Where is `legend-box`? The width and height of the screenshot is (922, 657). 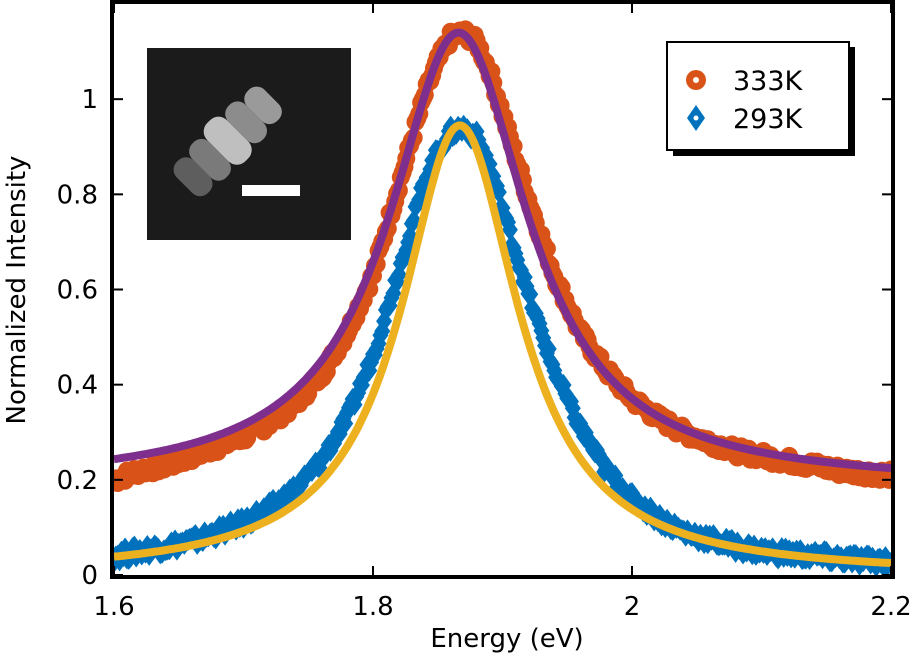
legend-box is located at coordinates (758, 96).